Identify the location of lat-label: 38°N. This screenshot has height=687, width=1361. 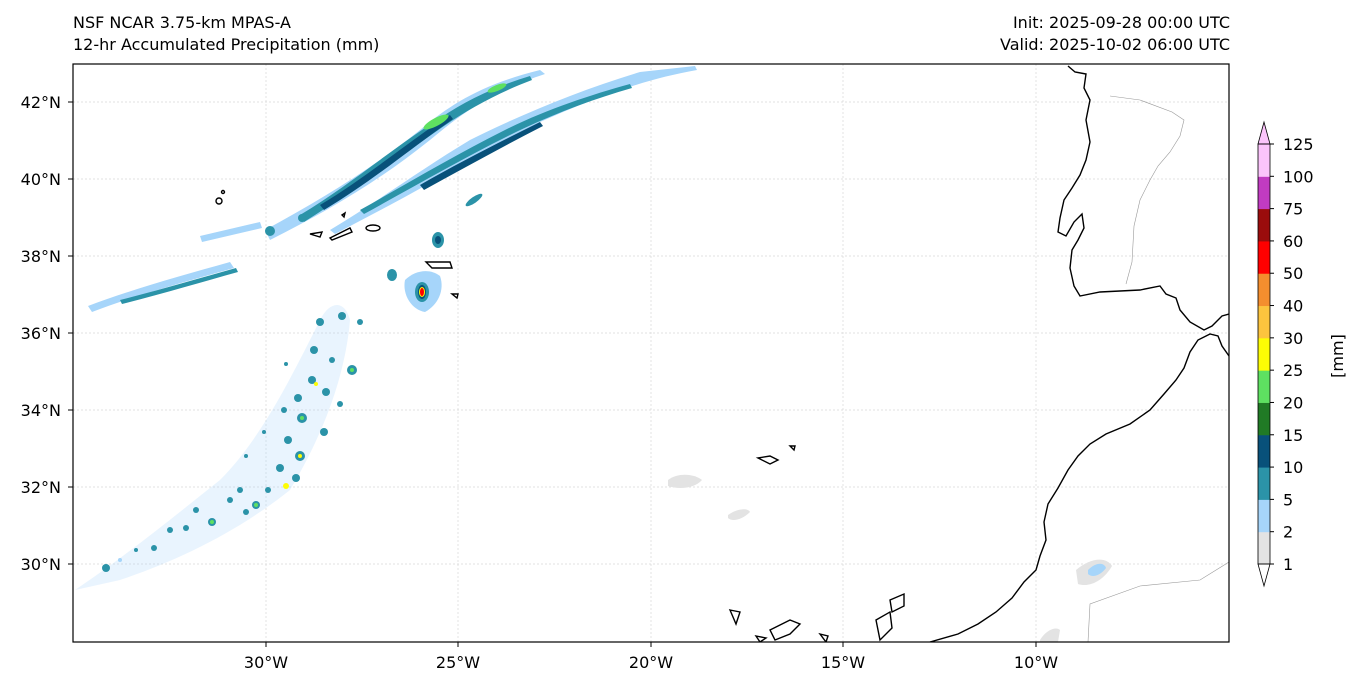
(41, 256).